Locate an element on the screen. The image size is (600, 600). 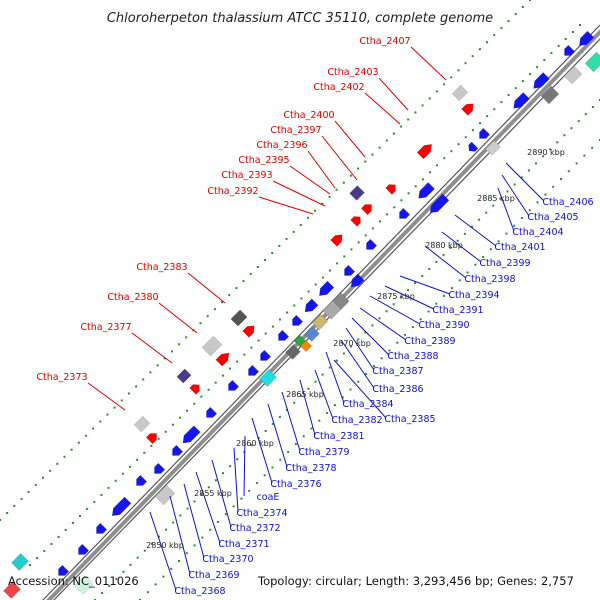
forward-gene-label: Ctha_2403 is located at coordinates (352, 72).